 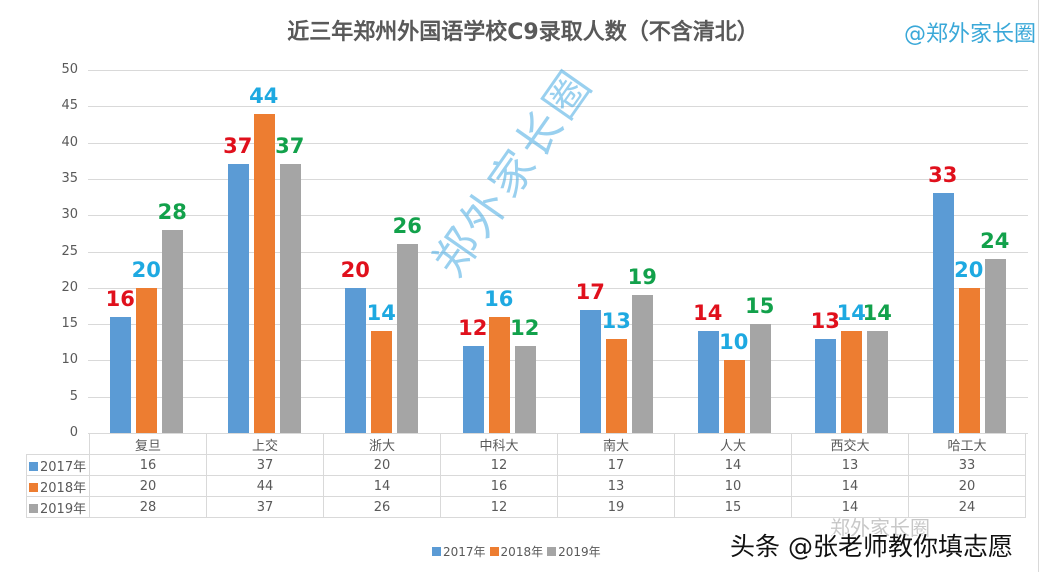 What do you see at coordinates (943, 175) in the screenshot?
I see `data-label: 33` at bounding box center [943, 175].